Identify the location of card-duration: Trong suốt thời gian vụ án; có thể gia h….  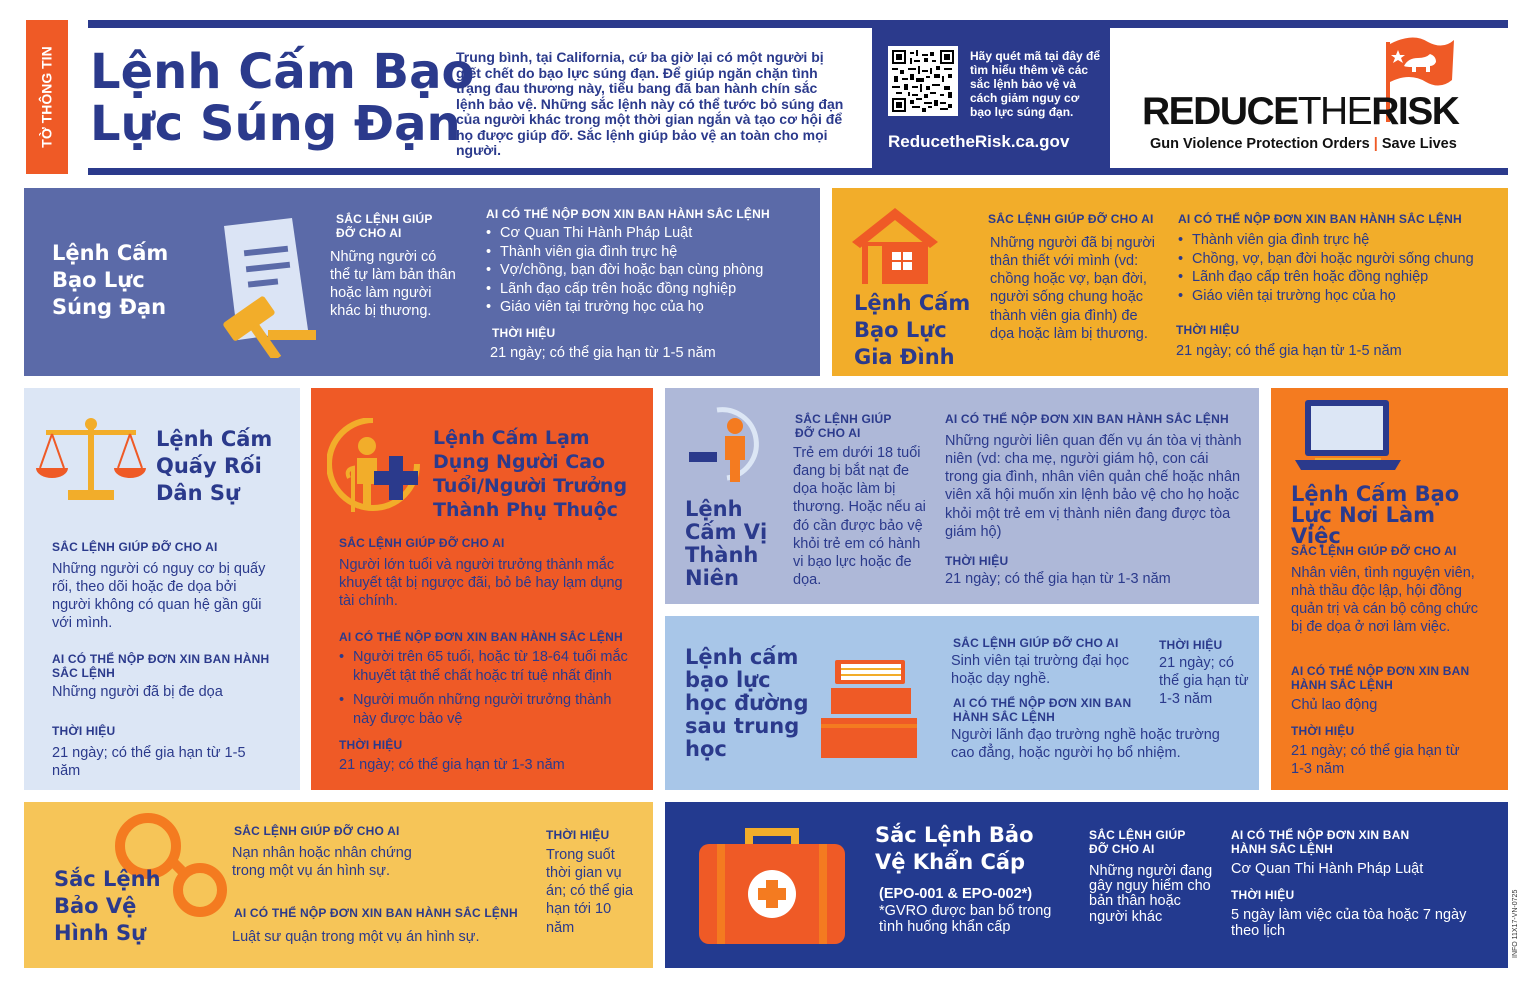
(590, 891).